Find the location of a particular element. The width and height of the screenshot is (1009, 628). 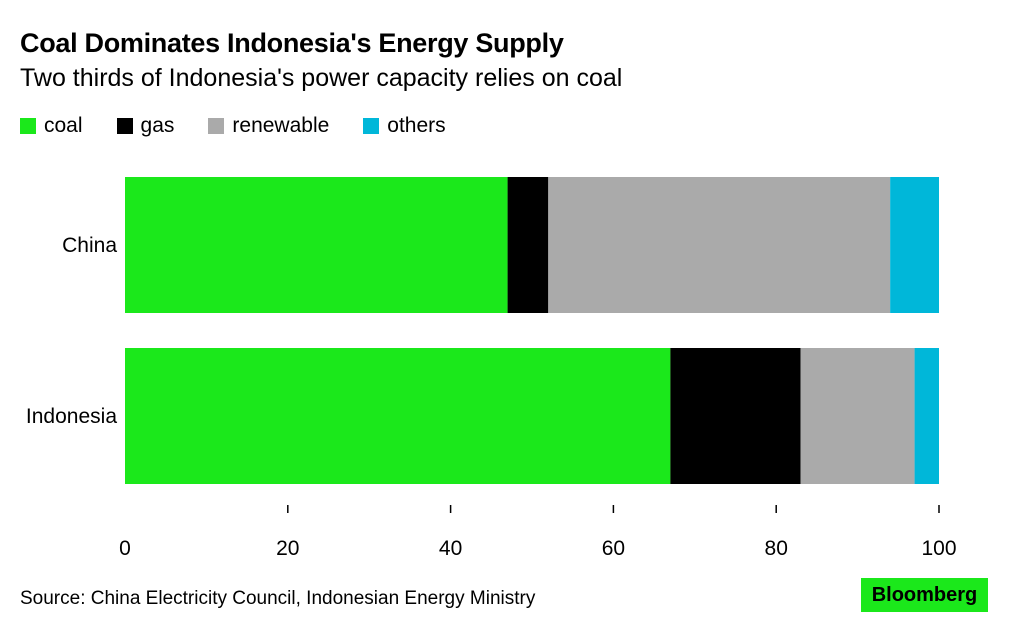

legend-item-gas: gas is located at coordinates (145, 126).